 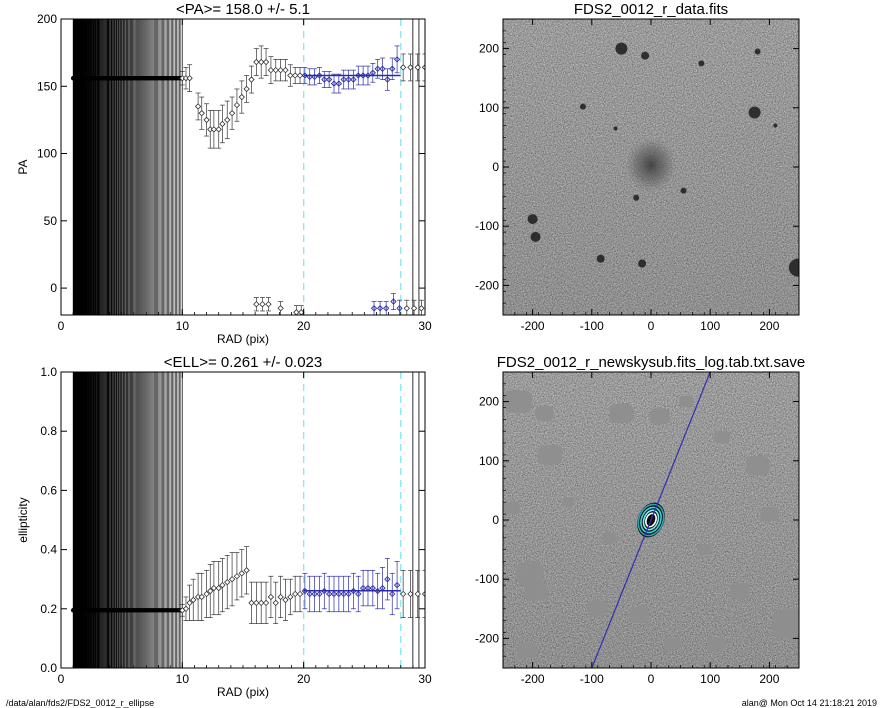 What do you see at coordinates (487, 638) in the screenshot?
I see `masked-image-y-tick-label: -200` at bounding box center [487, 638].